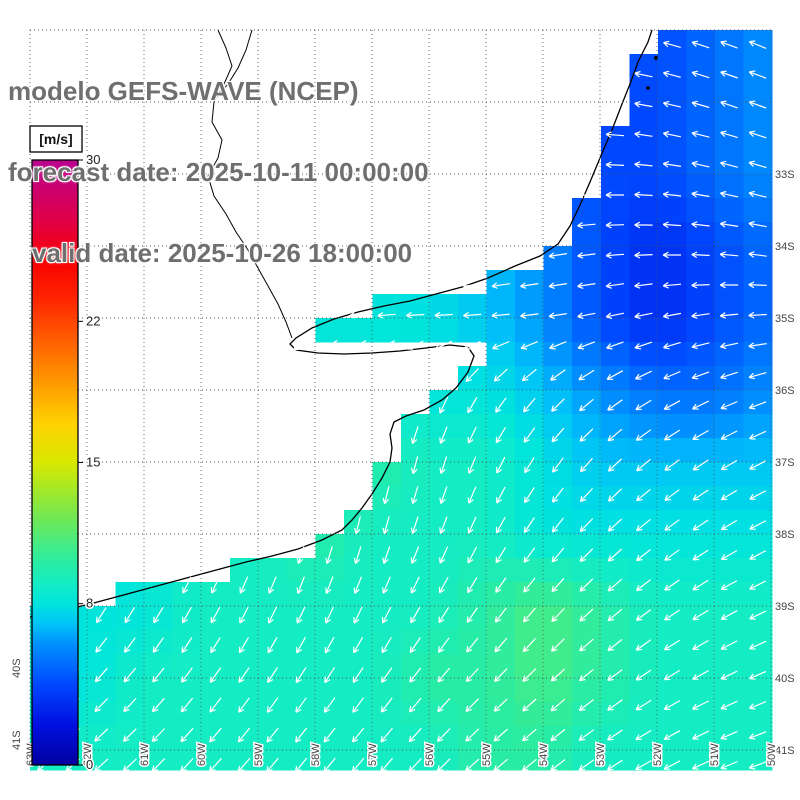  Describe the element at coordinates (648, 88) in the screenshot. I see `islet-dot` at that location.